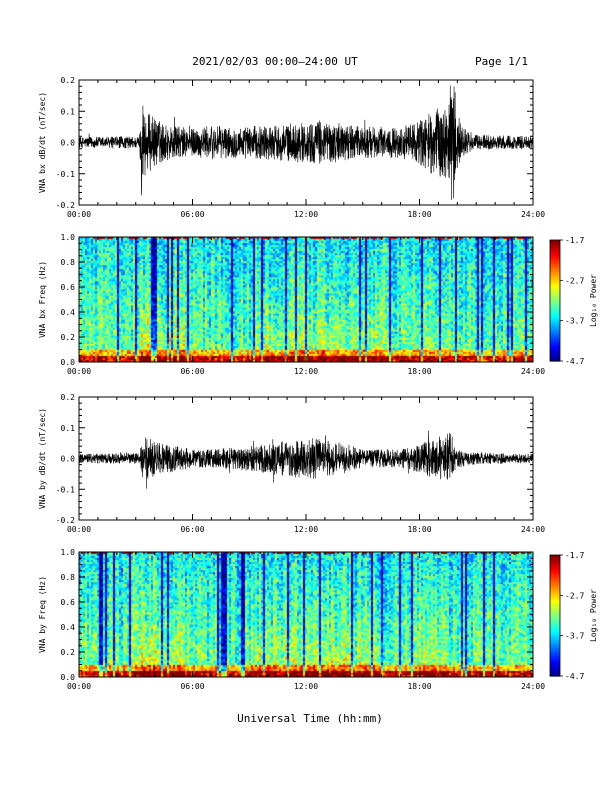  What do you see at coordinates (574, 636) in the screenshot?
I see `colorbar-tick-label: -3.7` at bounding box center [574, 636].